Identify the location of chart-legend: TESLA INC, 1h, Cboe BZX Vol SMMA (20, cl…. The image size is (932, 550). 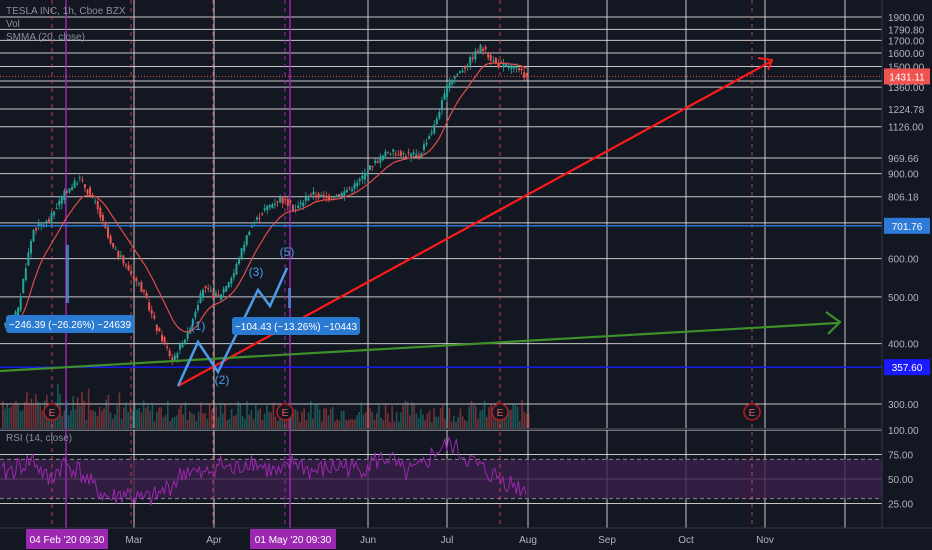
(66, 24).